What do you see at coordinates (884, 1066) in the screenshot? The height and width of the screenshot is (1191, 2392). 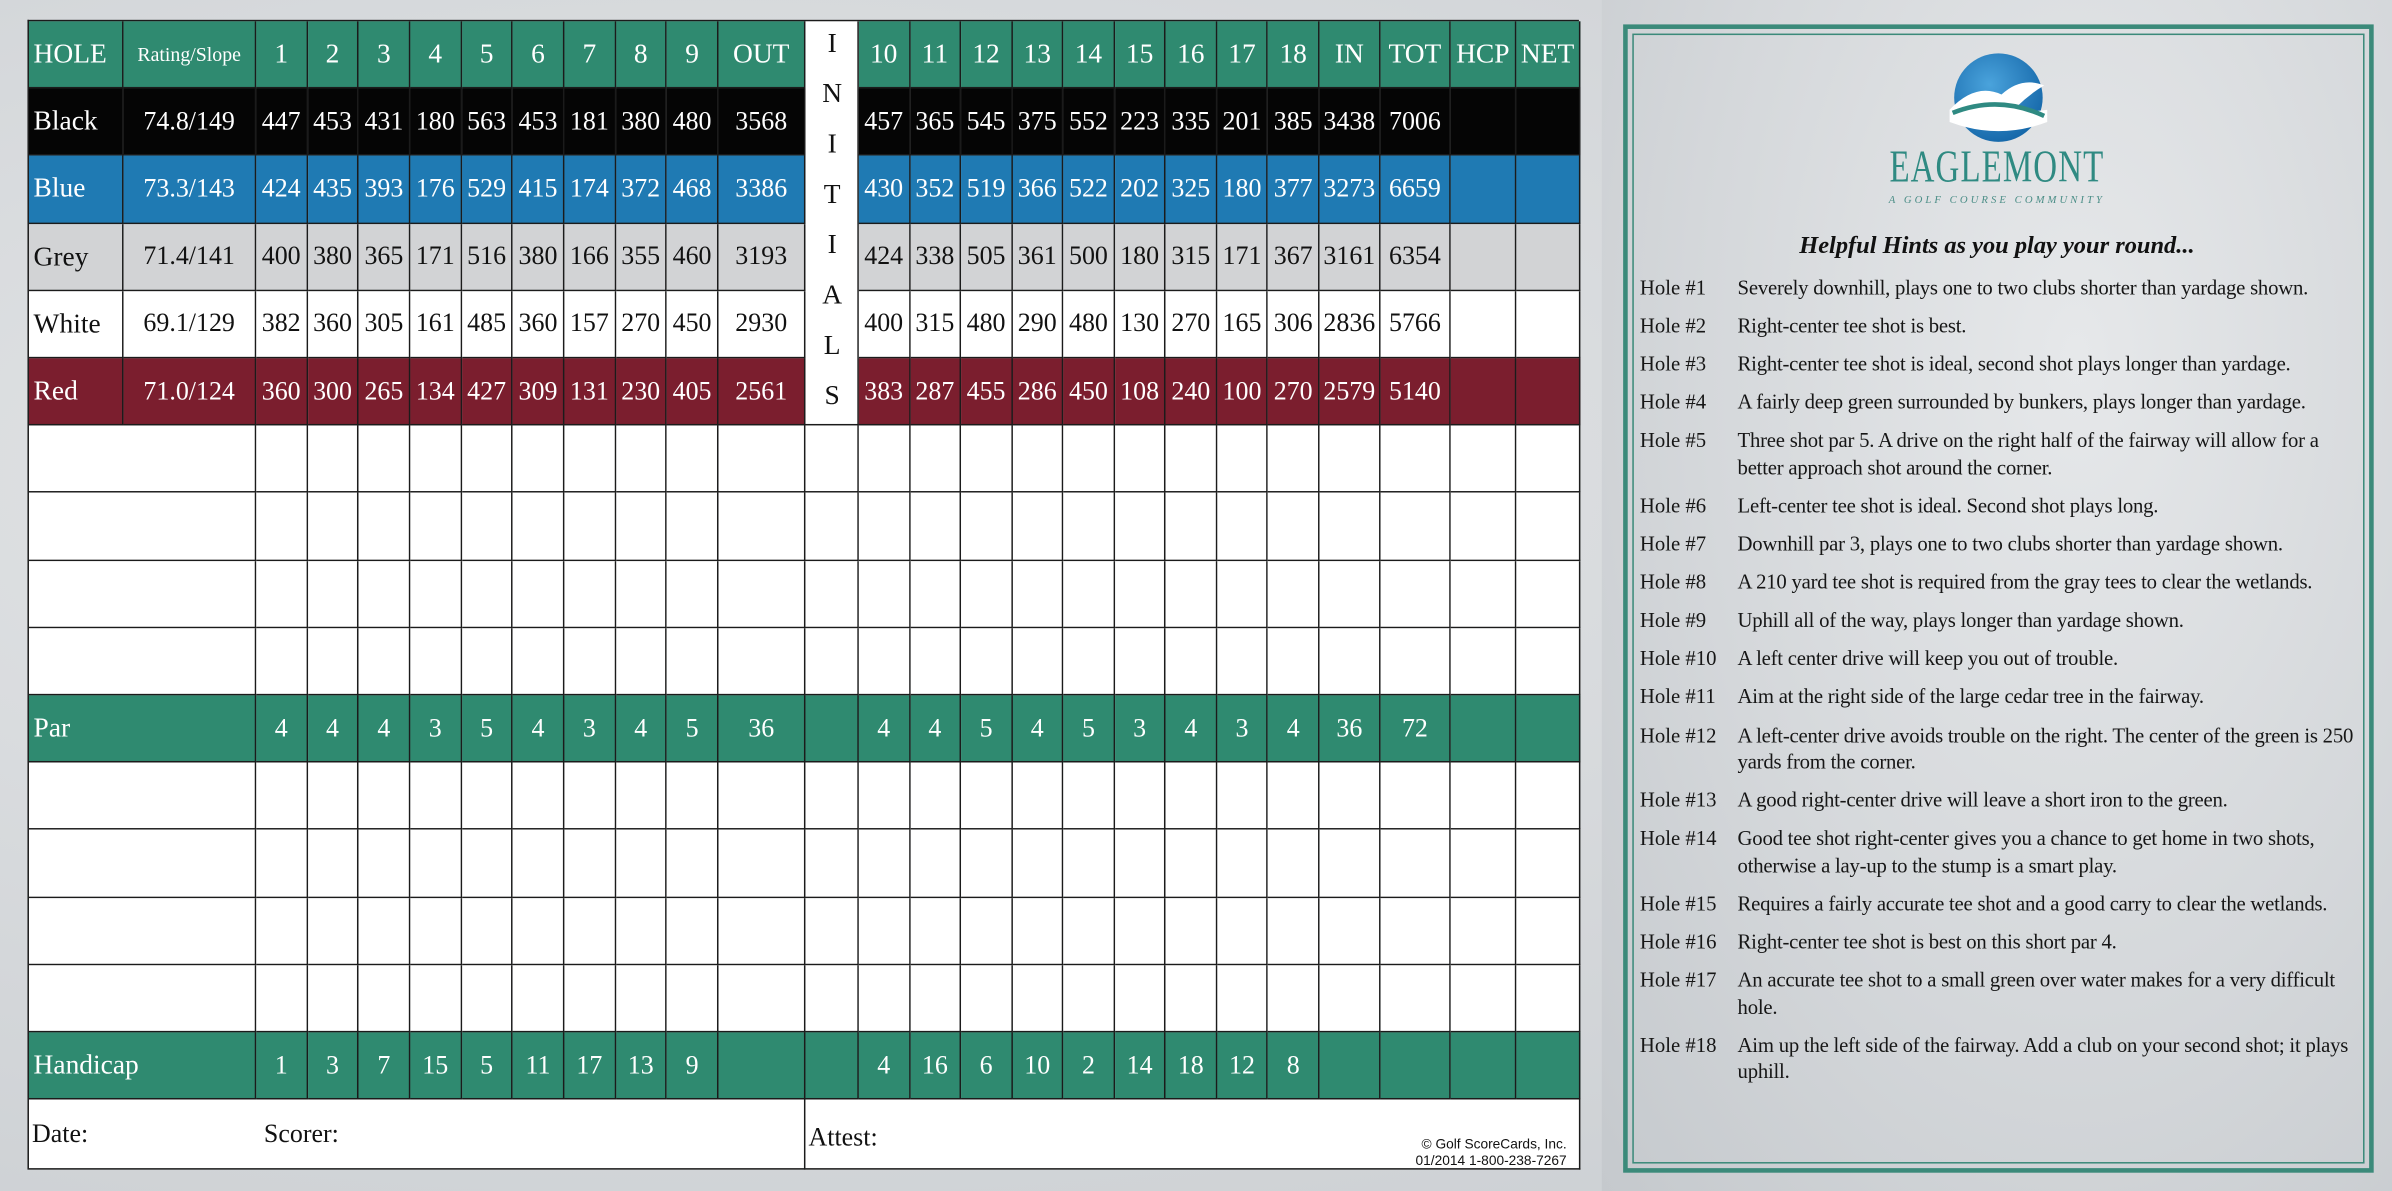 I see `handicap-value: 4` at bounding box center [884, 1066].